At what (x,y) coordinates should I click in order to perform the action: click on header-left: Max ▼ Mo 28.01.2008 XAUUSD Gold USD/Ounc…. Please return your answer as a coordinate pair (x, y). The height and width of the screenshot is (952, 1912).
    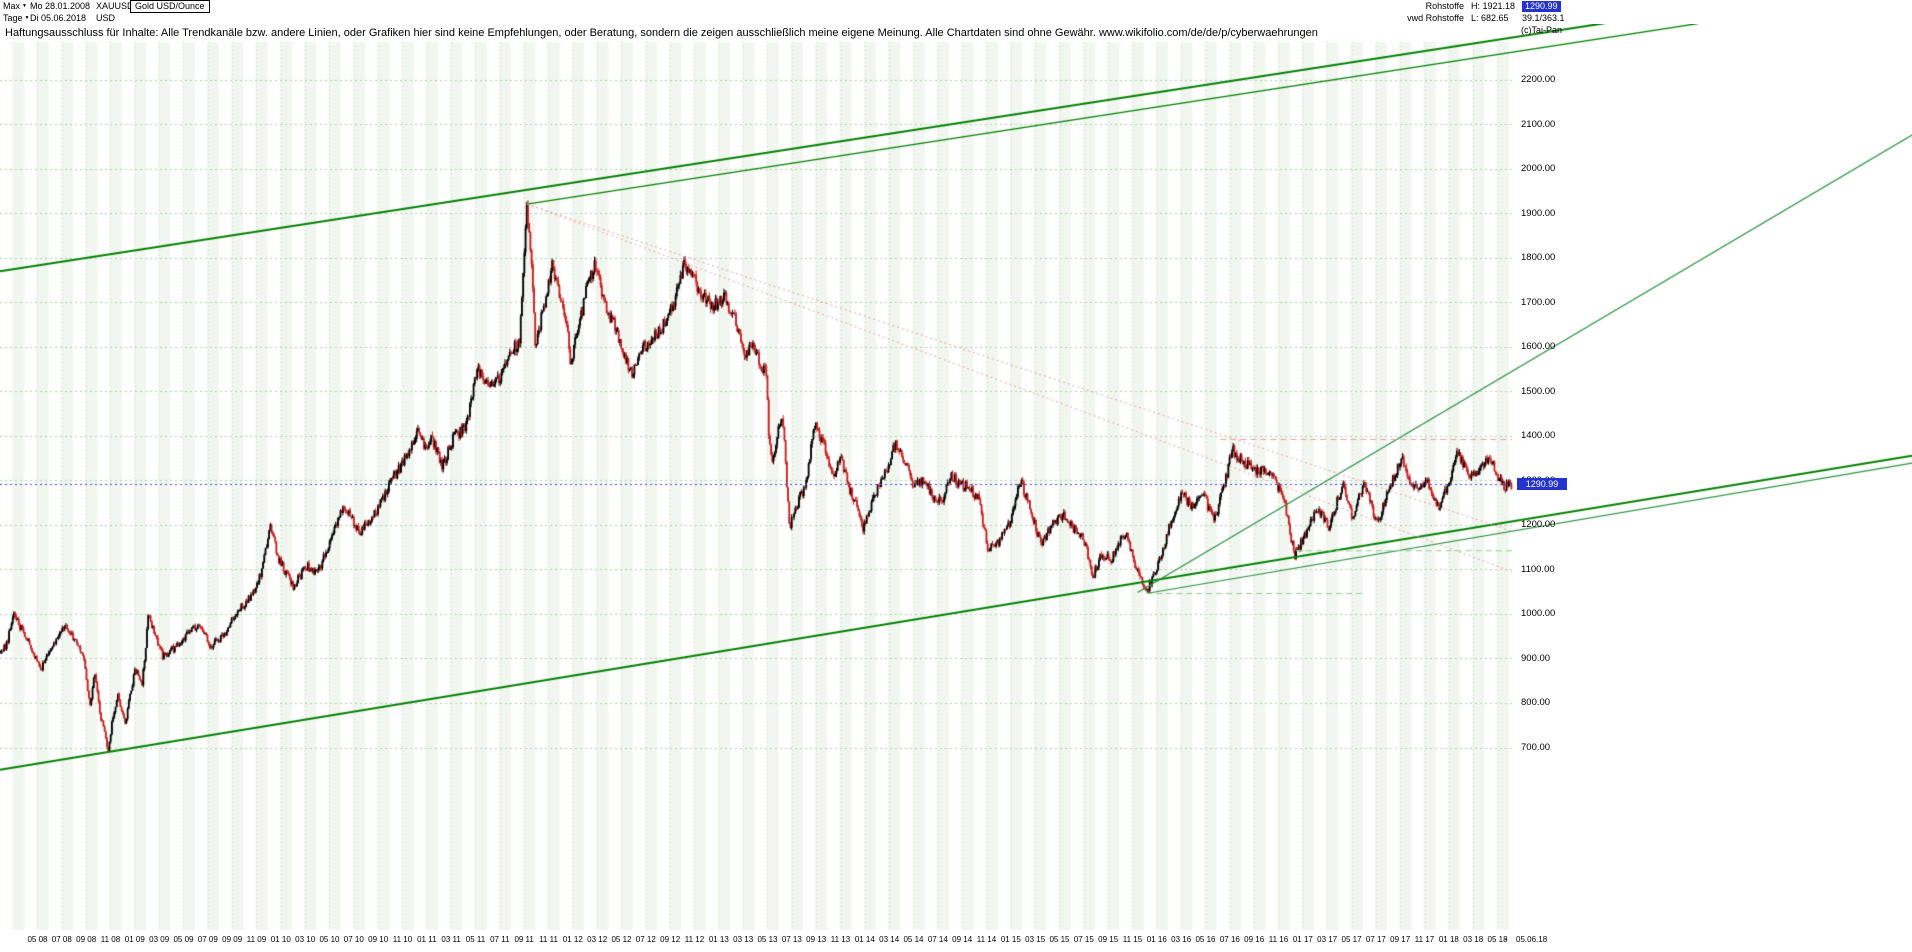
    Looking at the image, I should click on (105, 12).